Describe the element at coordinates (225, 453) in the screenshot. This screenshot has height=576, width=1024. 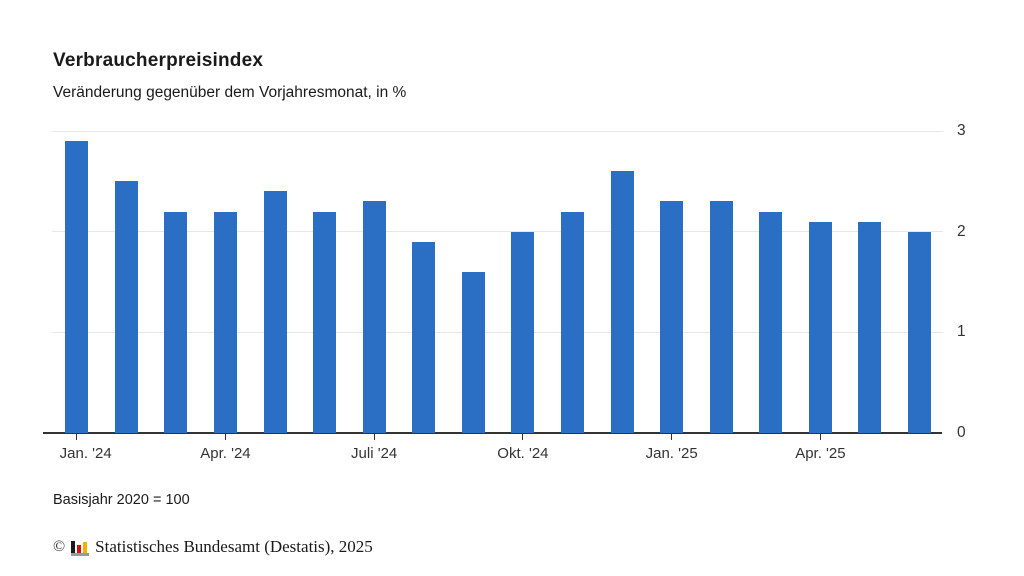
I see `x-axis-label: Apr. '24` at that location.